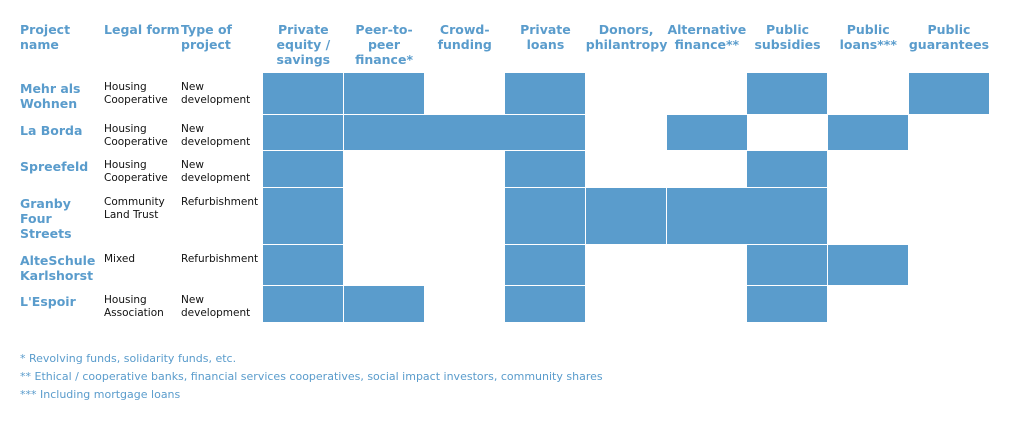 The height and width of the screenshot is (423, 1024). I want to click on project-name: AlteSchule Karlshorst, so click(58, 268).